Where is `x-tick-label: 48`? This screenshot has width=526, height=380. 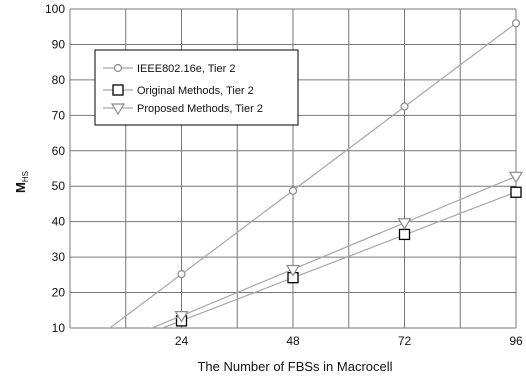 x-tick-label: 48 is located at coordinates (293, 341).